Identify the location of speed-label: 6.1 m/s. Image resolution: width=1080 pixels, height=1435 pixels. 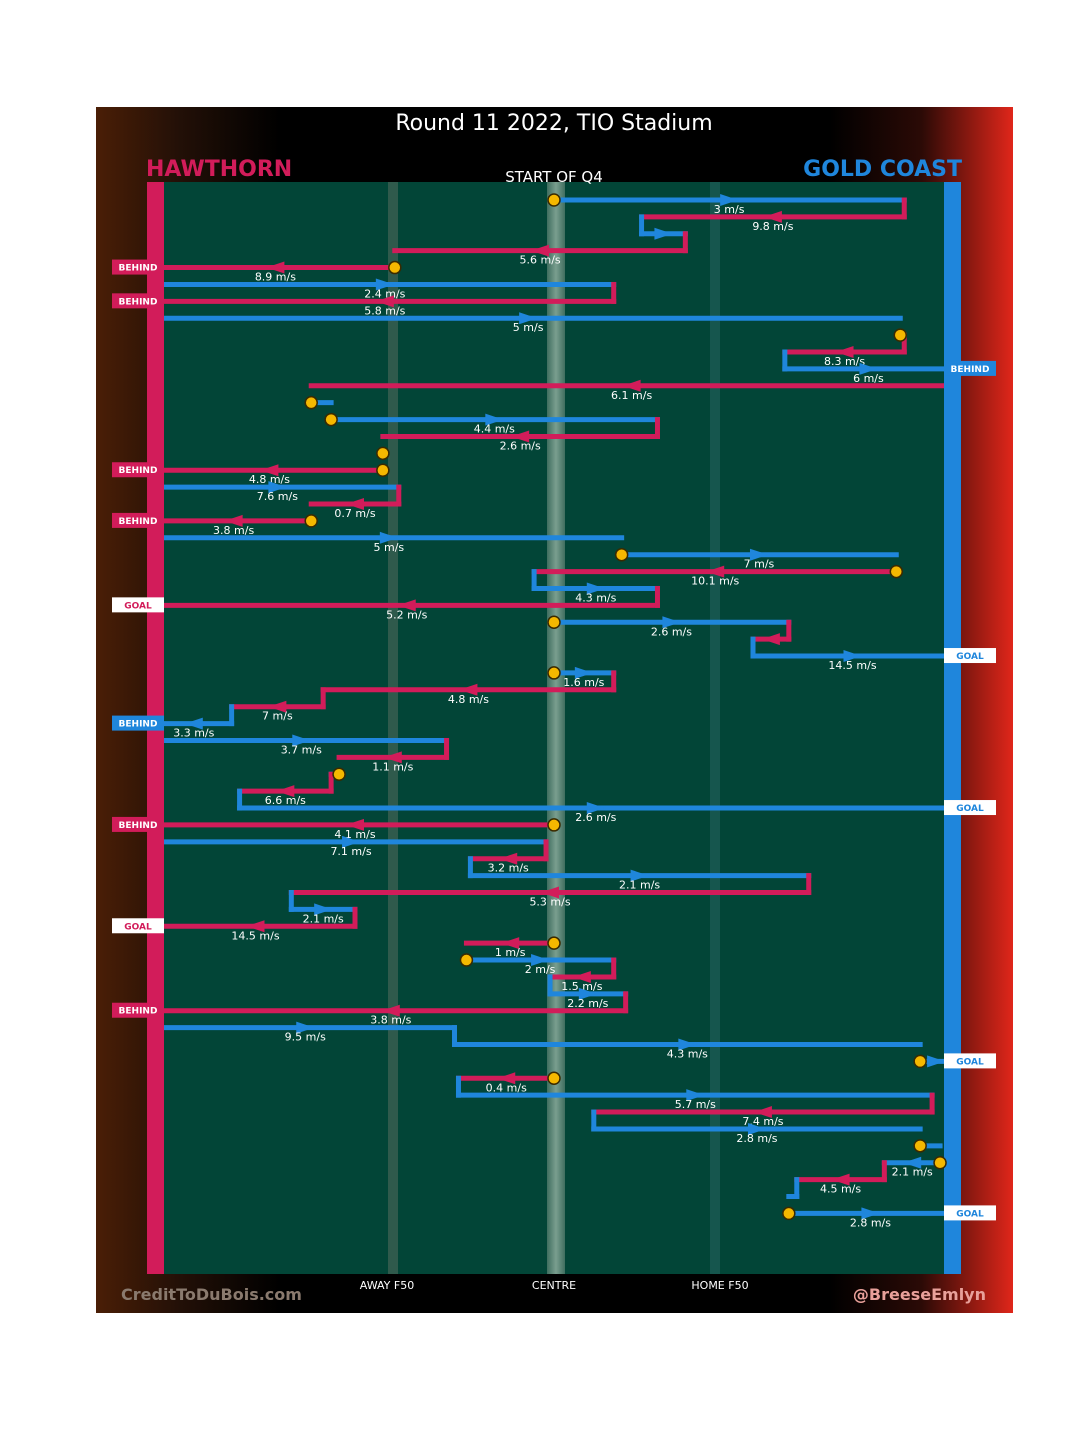
(631, 395).